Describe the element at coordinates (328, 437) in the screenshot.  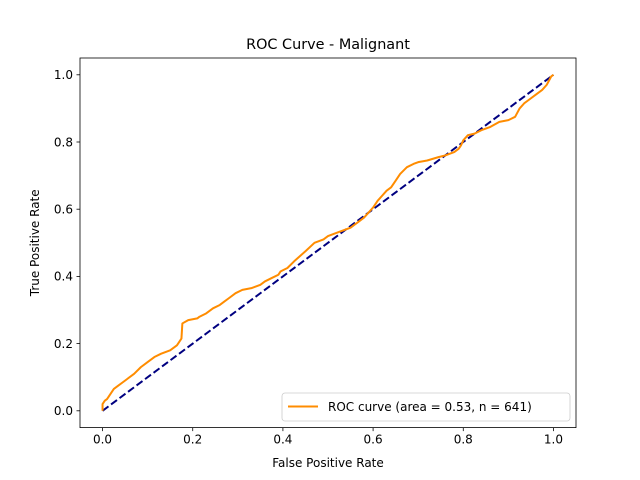
I see `x-axis-ticks: 0.0 0.2 0.4 0.6 0.8 1.0` at that location.